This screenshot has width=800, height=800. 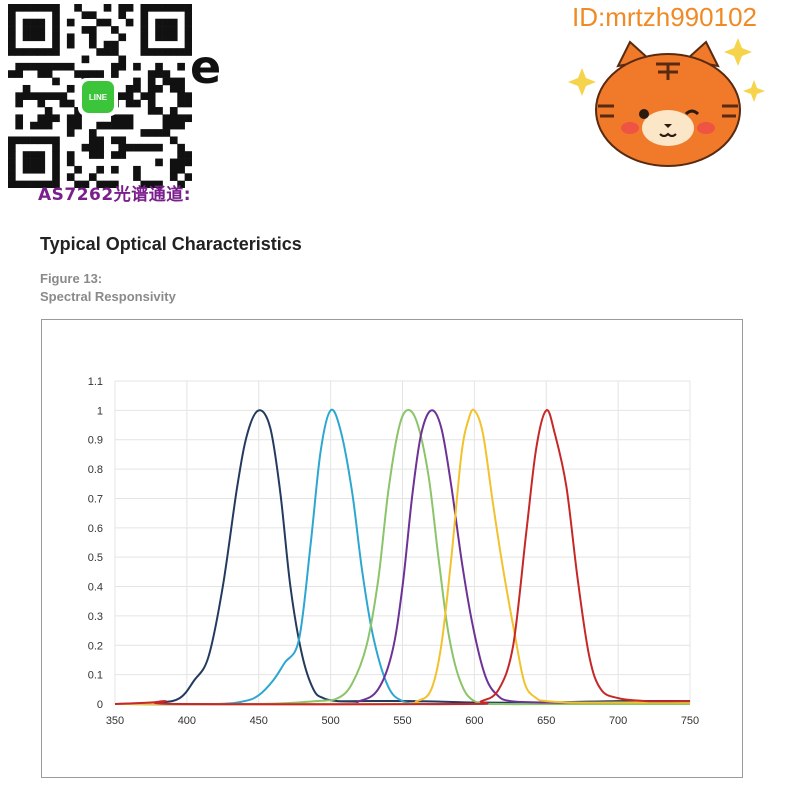 I want to click on tiger-nose, so click(x=668, y=126).